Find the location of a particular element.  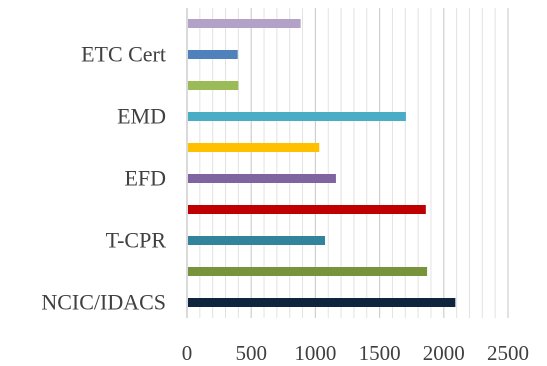

x-tick-label: 1500 is located at coordinates (380, 353).